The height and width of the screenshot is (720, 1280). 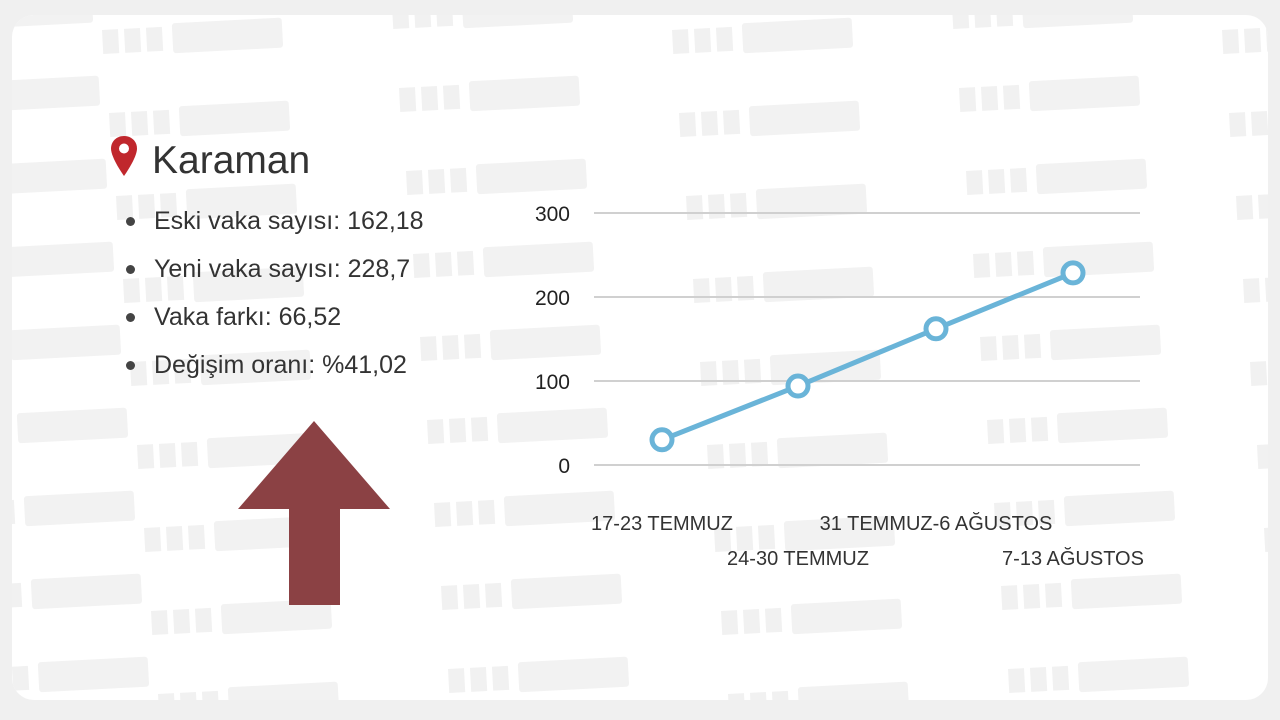 I want to click on stat-case-difference: Vaka farkı: 66,52, so click(x=274, y=323).